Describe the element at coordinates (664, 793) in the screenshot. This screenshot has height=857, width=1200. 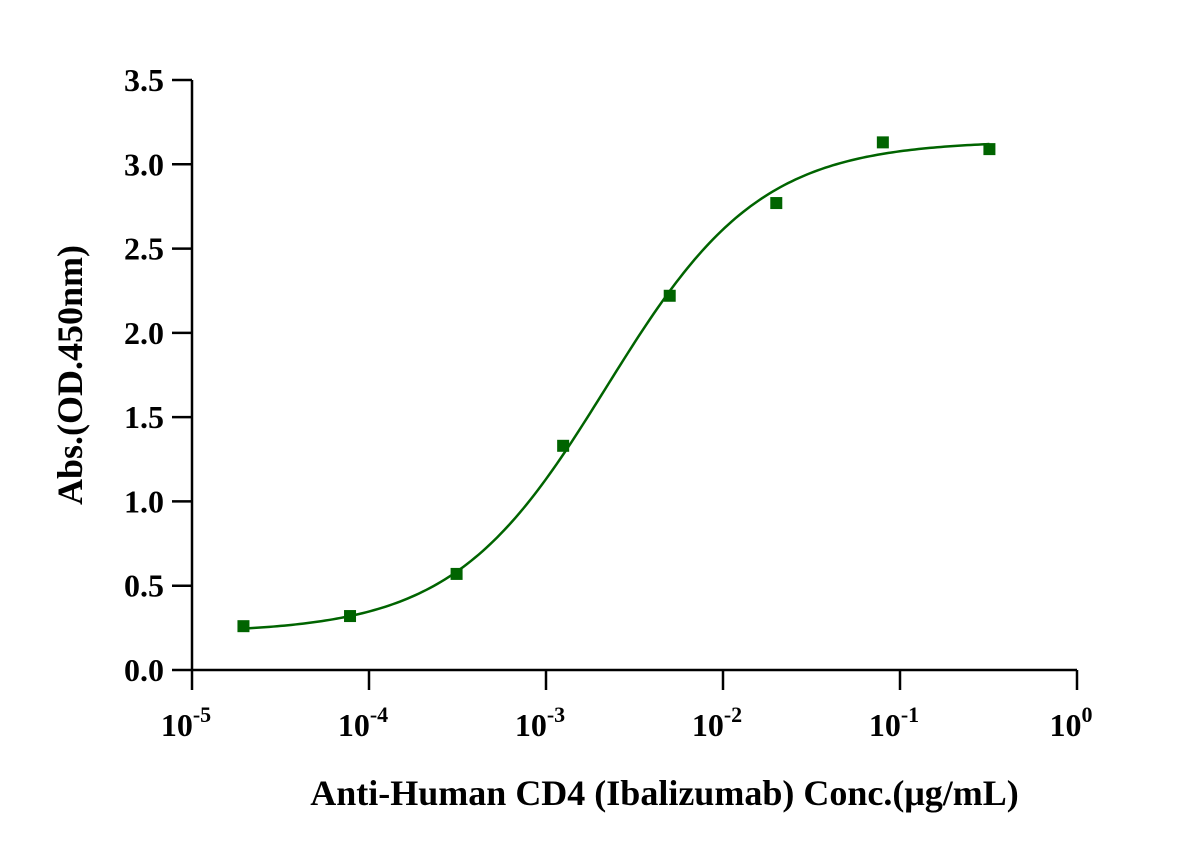
I see `x-axis-title: Anti-Human CD4 (Ibalizumab) Conc.(μg/mL)` at that location.